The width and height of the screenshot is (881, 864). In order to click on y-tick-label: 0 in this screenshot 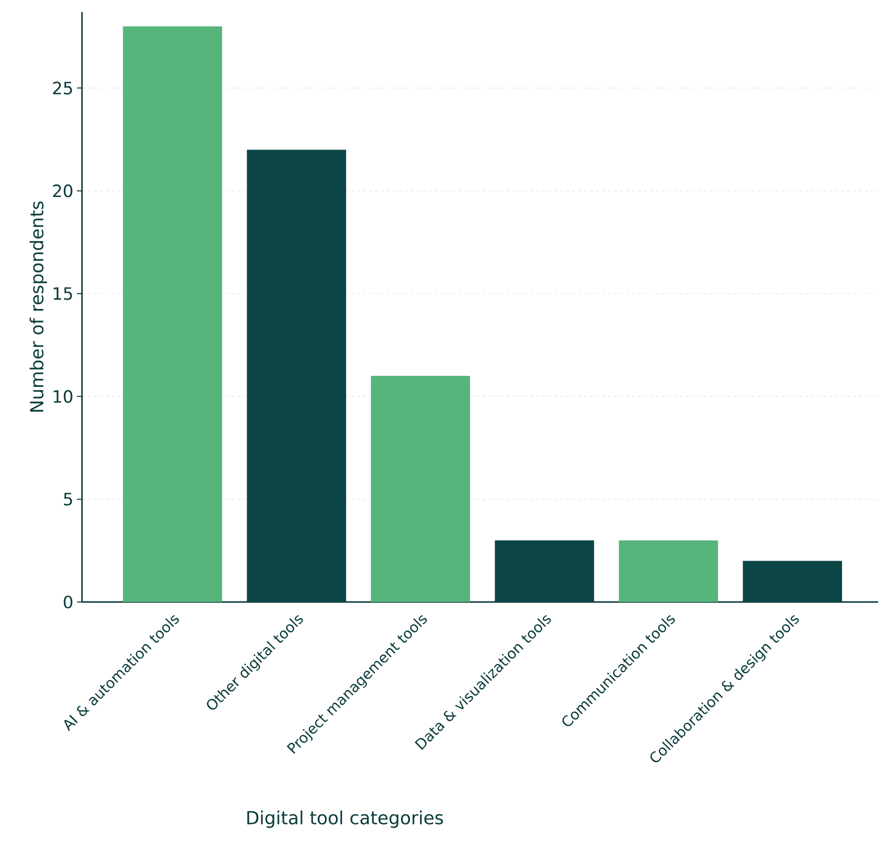, I will do `click(68, 602)`.